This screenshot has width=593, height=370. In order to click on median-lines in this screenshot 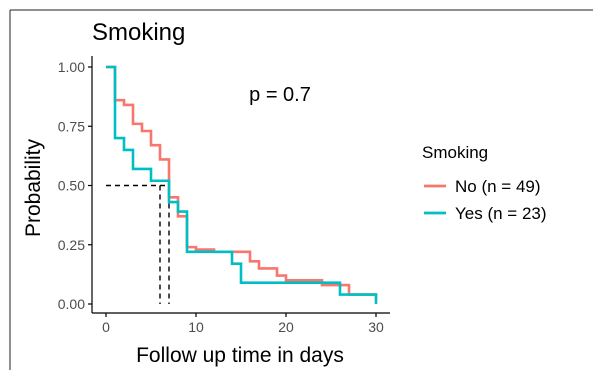, I will do `click(138, 244)`.